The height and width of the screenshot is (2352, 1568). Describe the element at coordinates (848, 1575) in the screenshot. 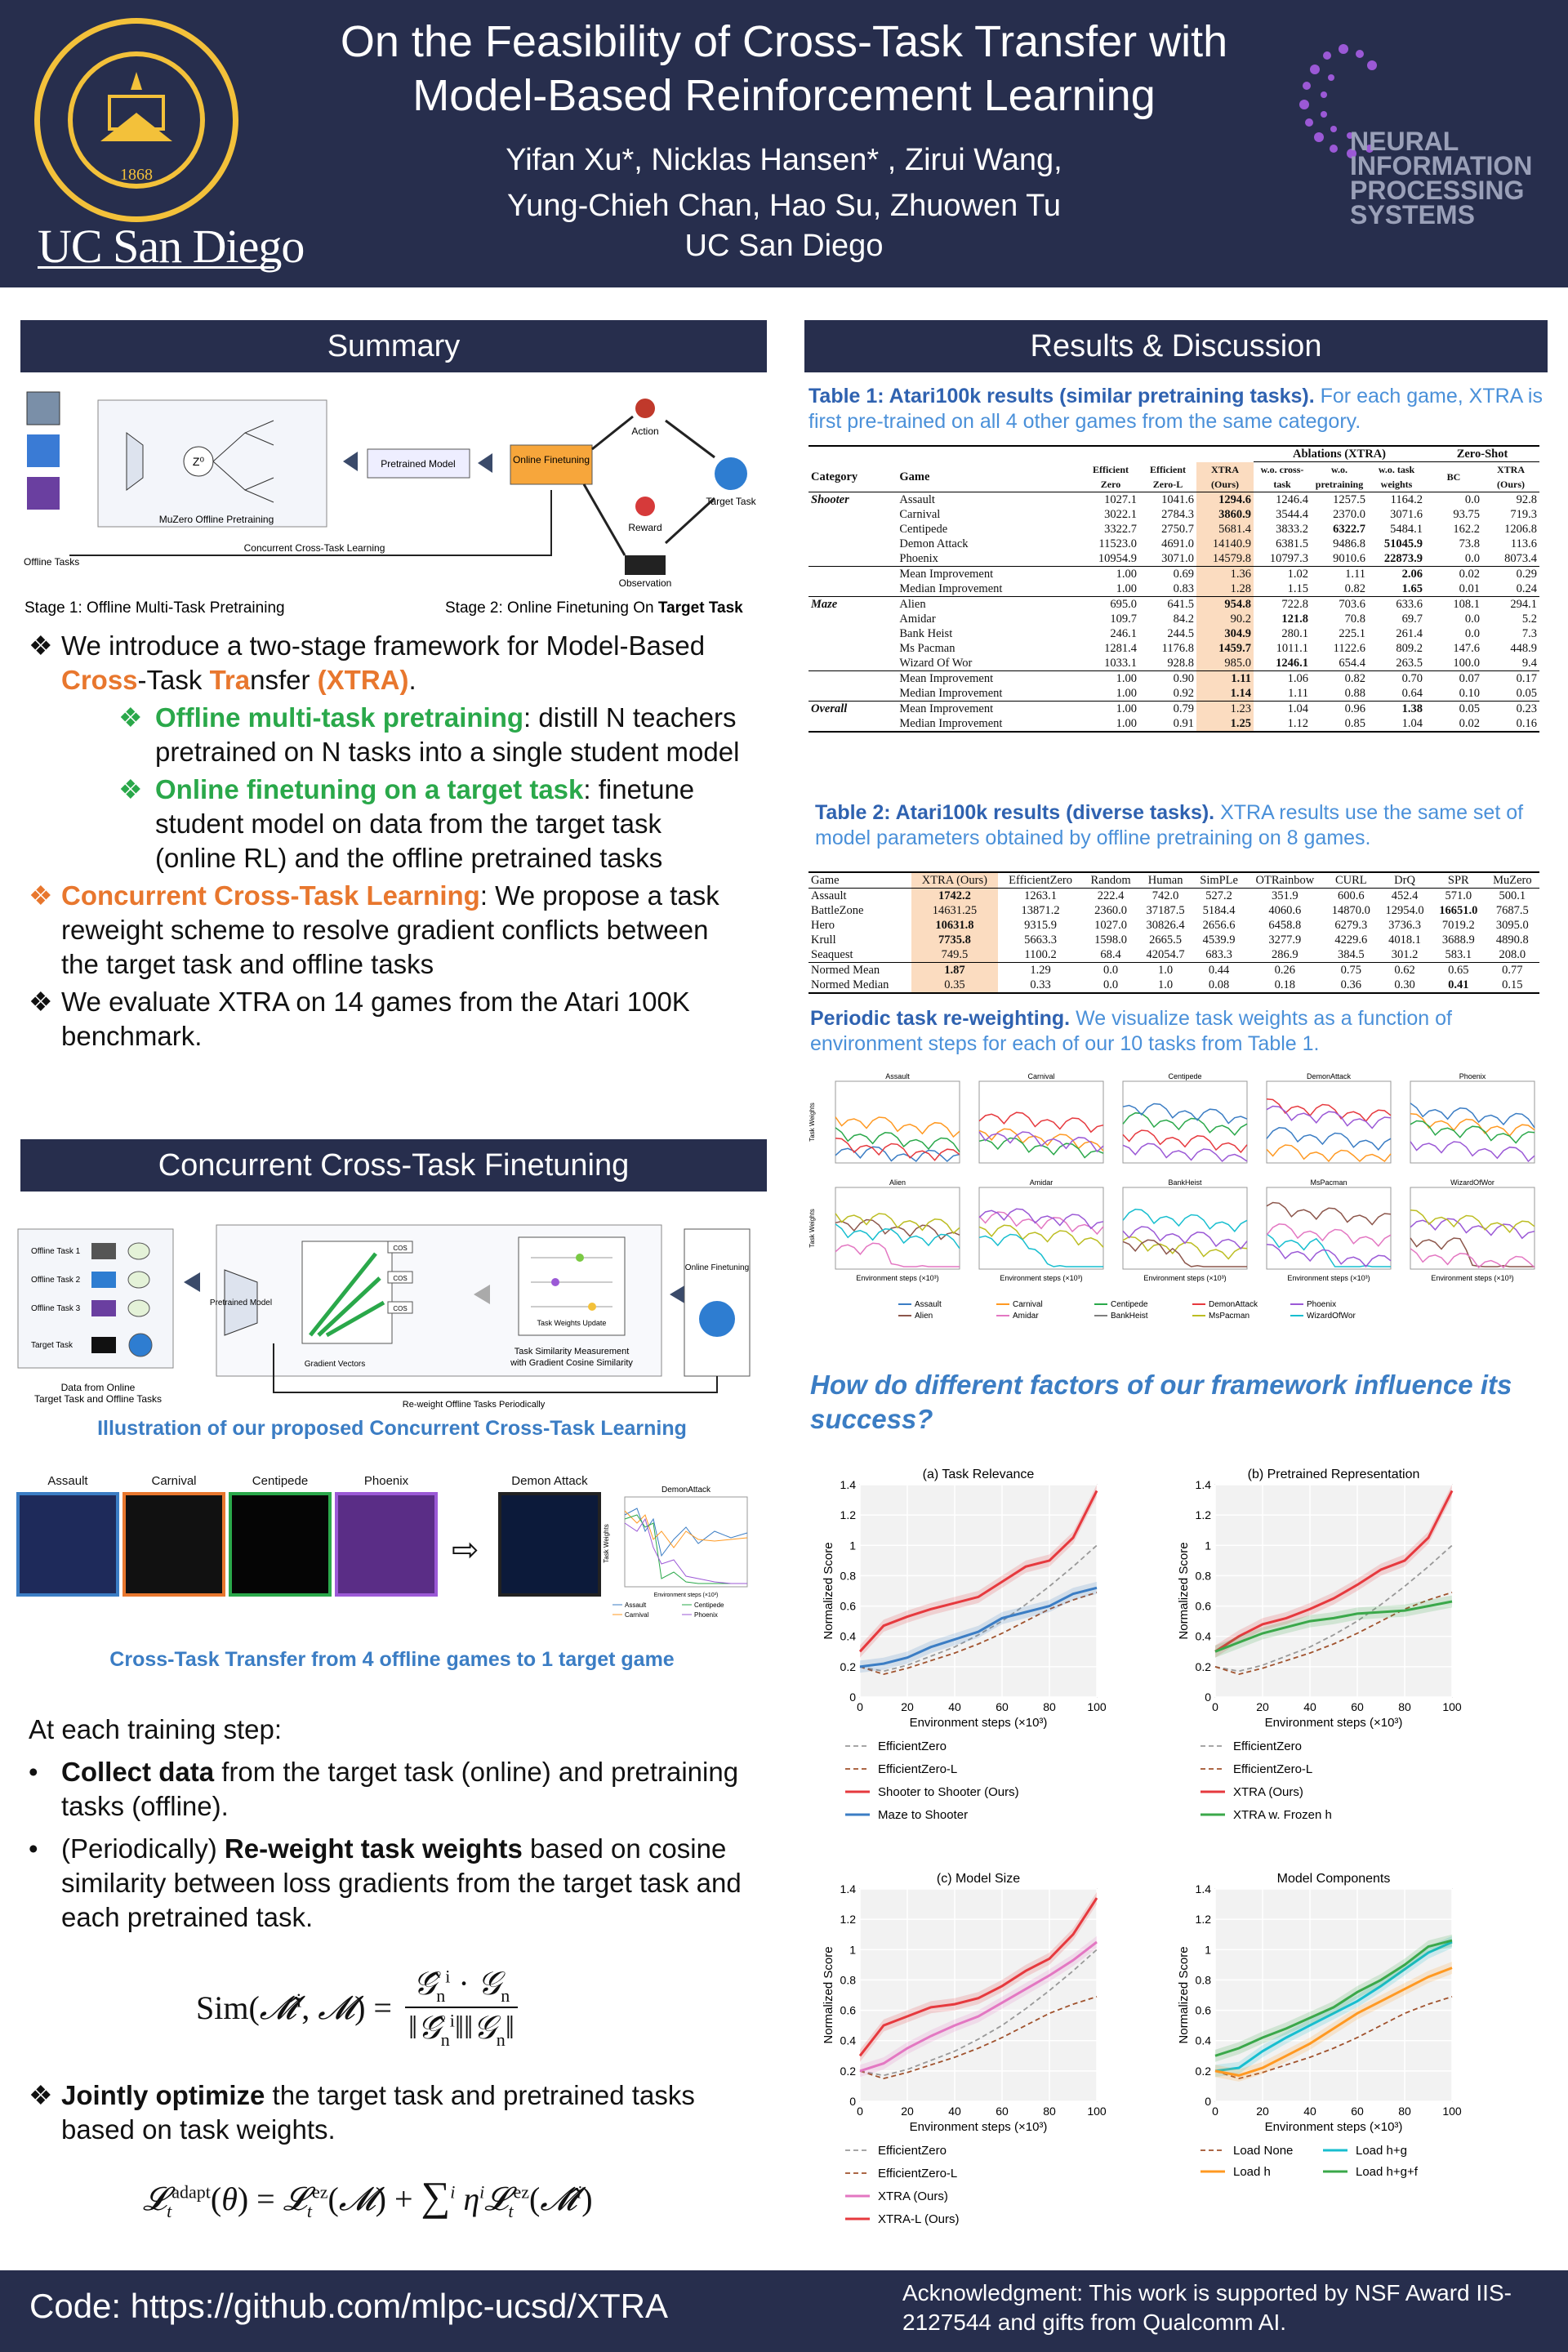

I see `y-tick-label: 0.8` at that location.